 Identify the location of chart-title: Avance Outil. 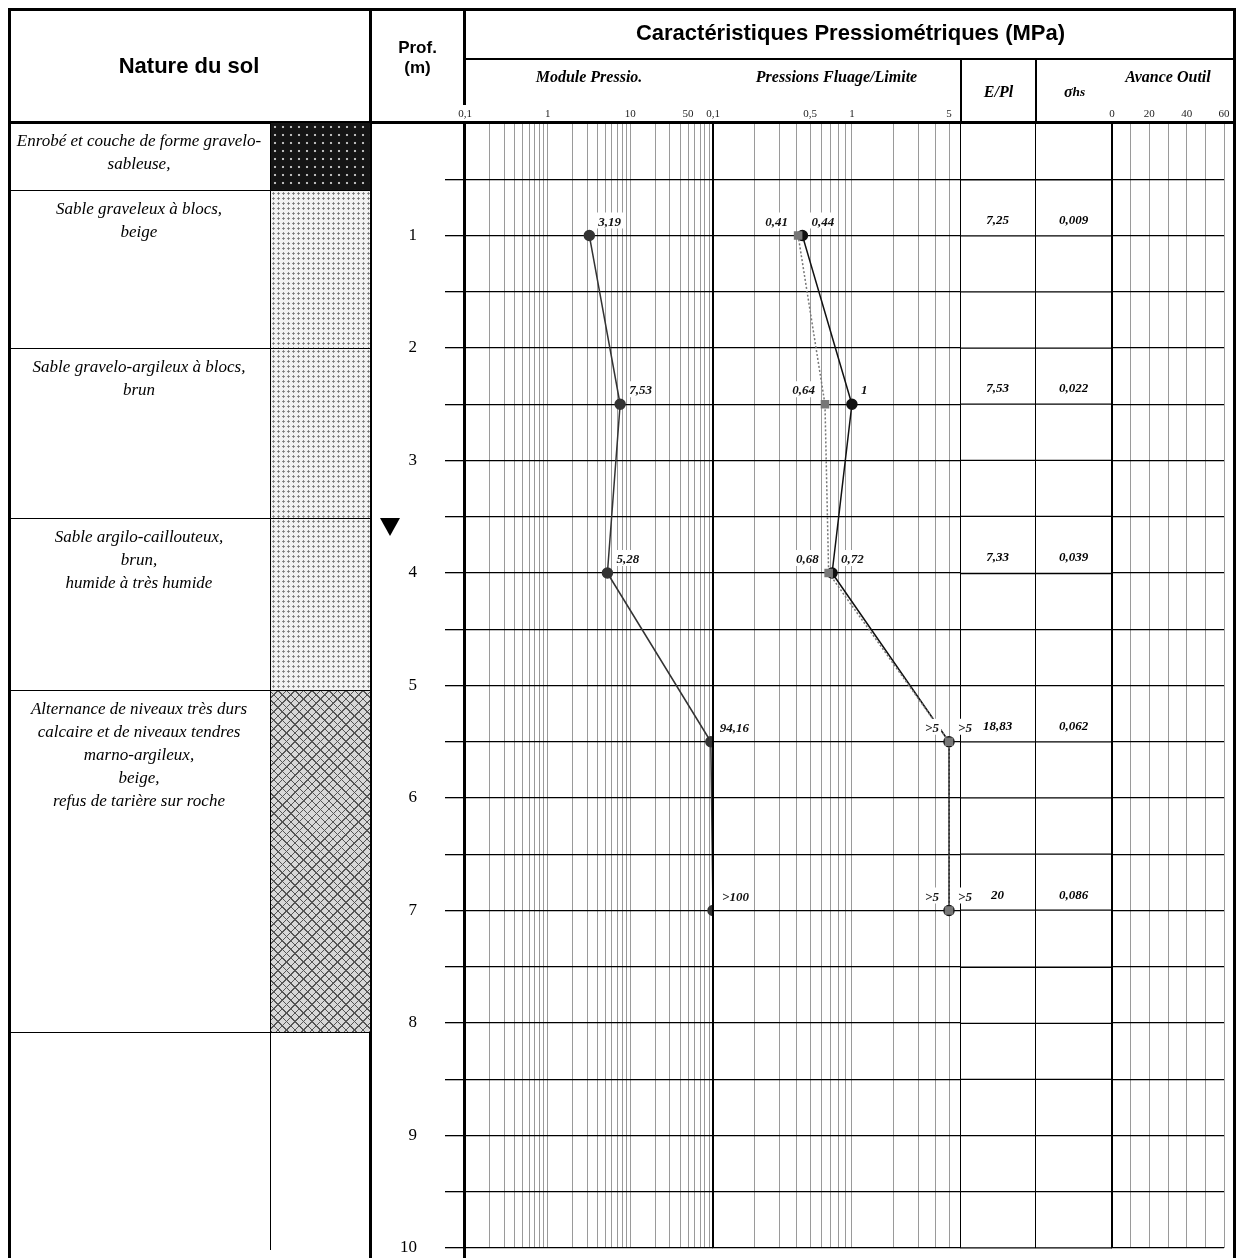
(1167, 77).